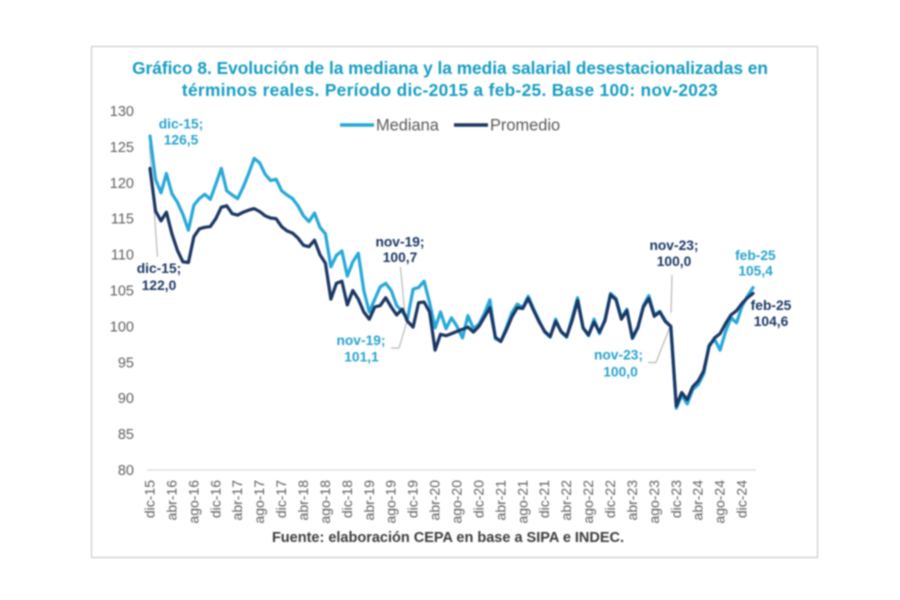 This screenshot has width=900, height=600. Describe the element at coordinates (742, 499) in the screenshot. I see `svg-text: dic-24` at that location.